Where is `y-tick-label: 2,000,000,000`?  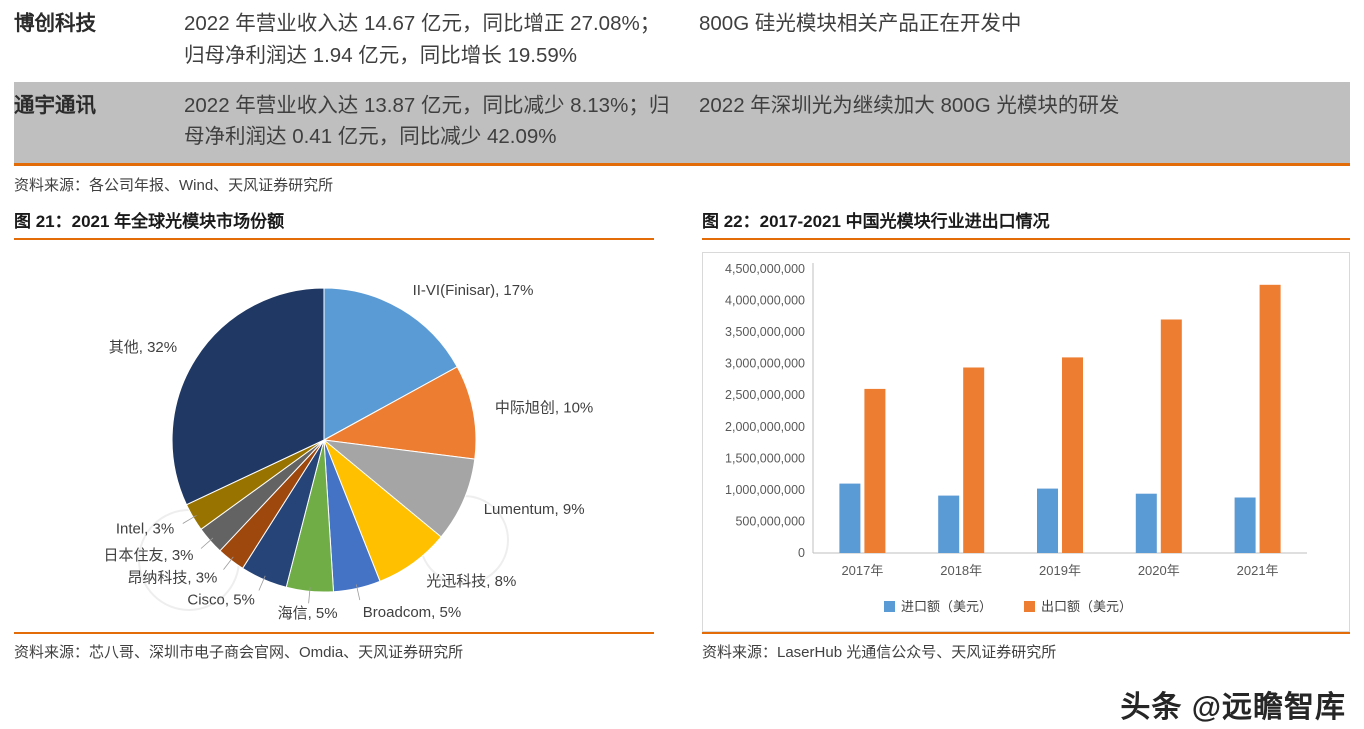
y-tick-label: 2,000,000,000 is located at coordinates (765, 427).